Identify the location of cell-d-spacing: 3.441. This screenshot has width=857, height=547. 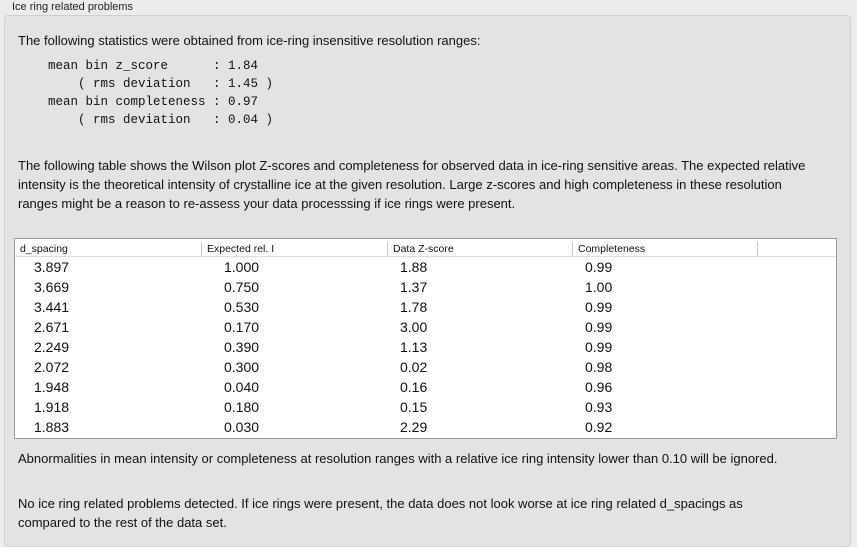
(52, 307).